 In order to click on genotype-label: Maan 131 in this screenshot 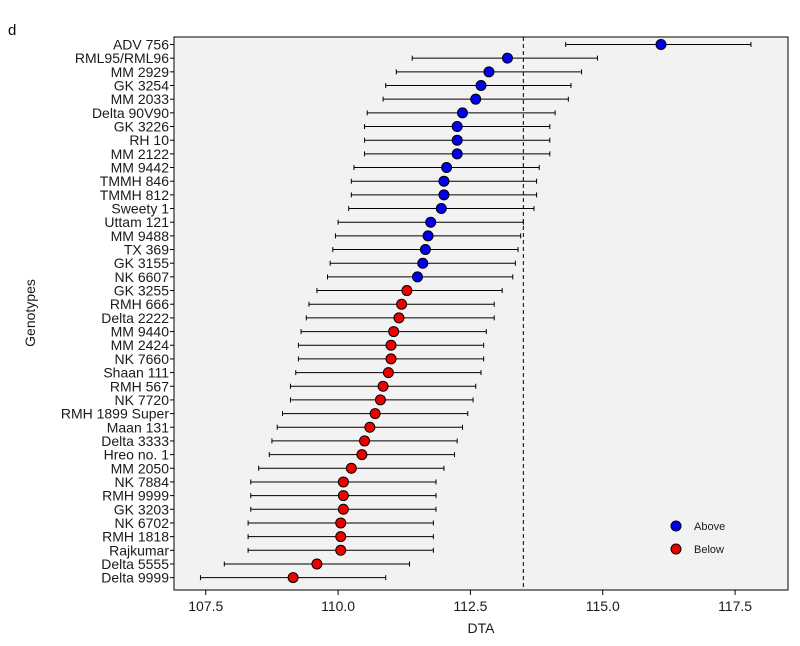, I will do `click(138, 427)`.